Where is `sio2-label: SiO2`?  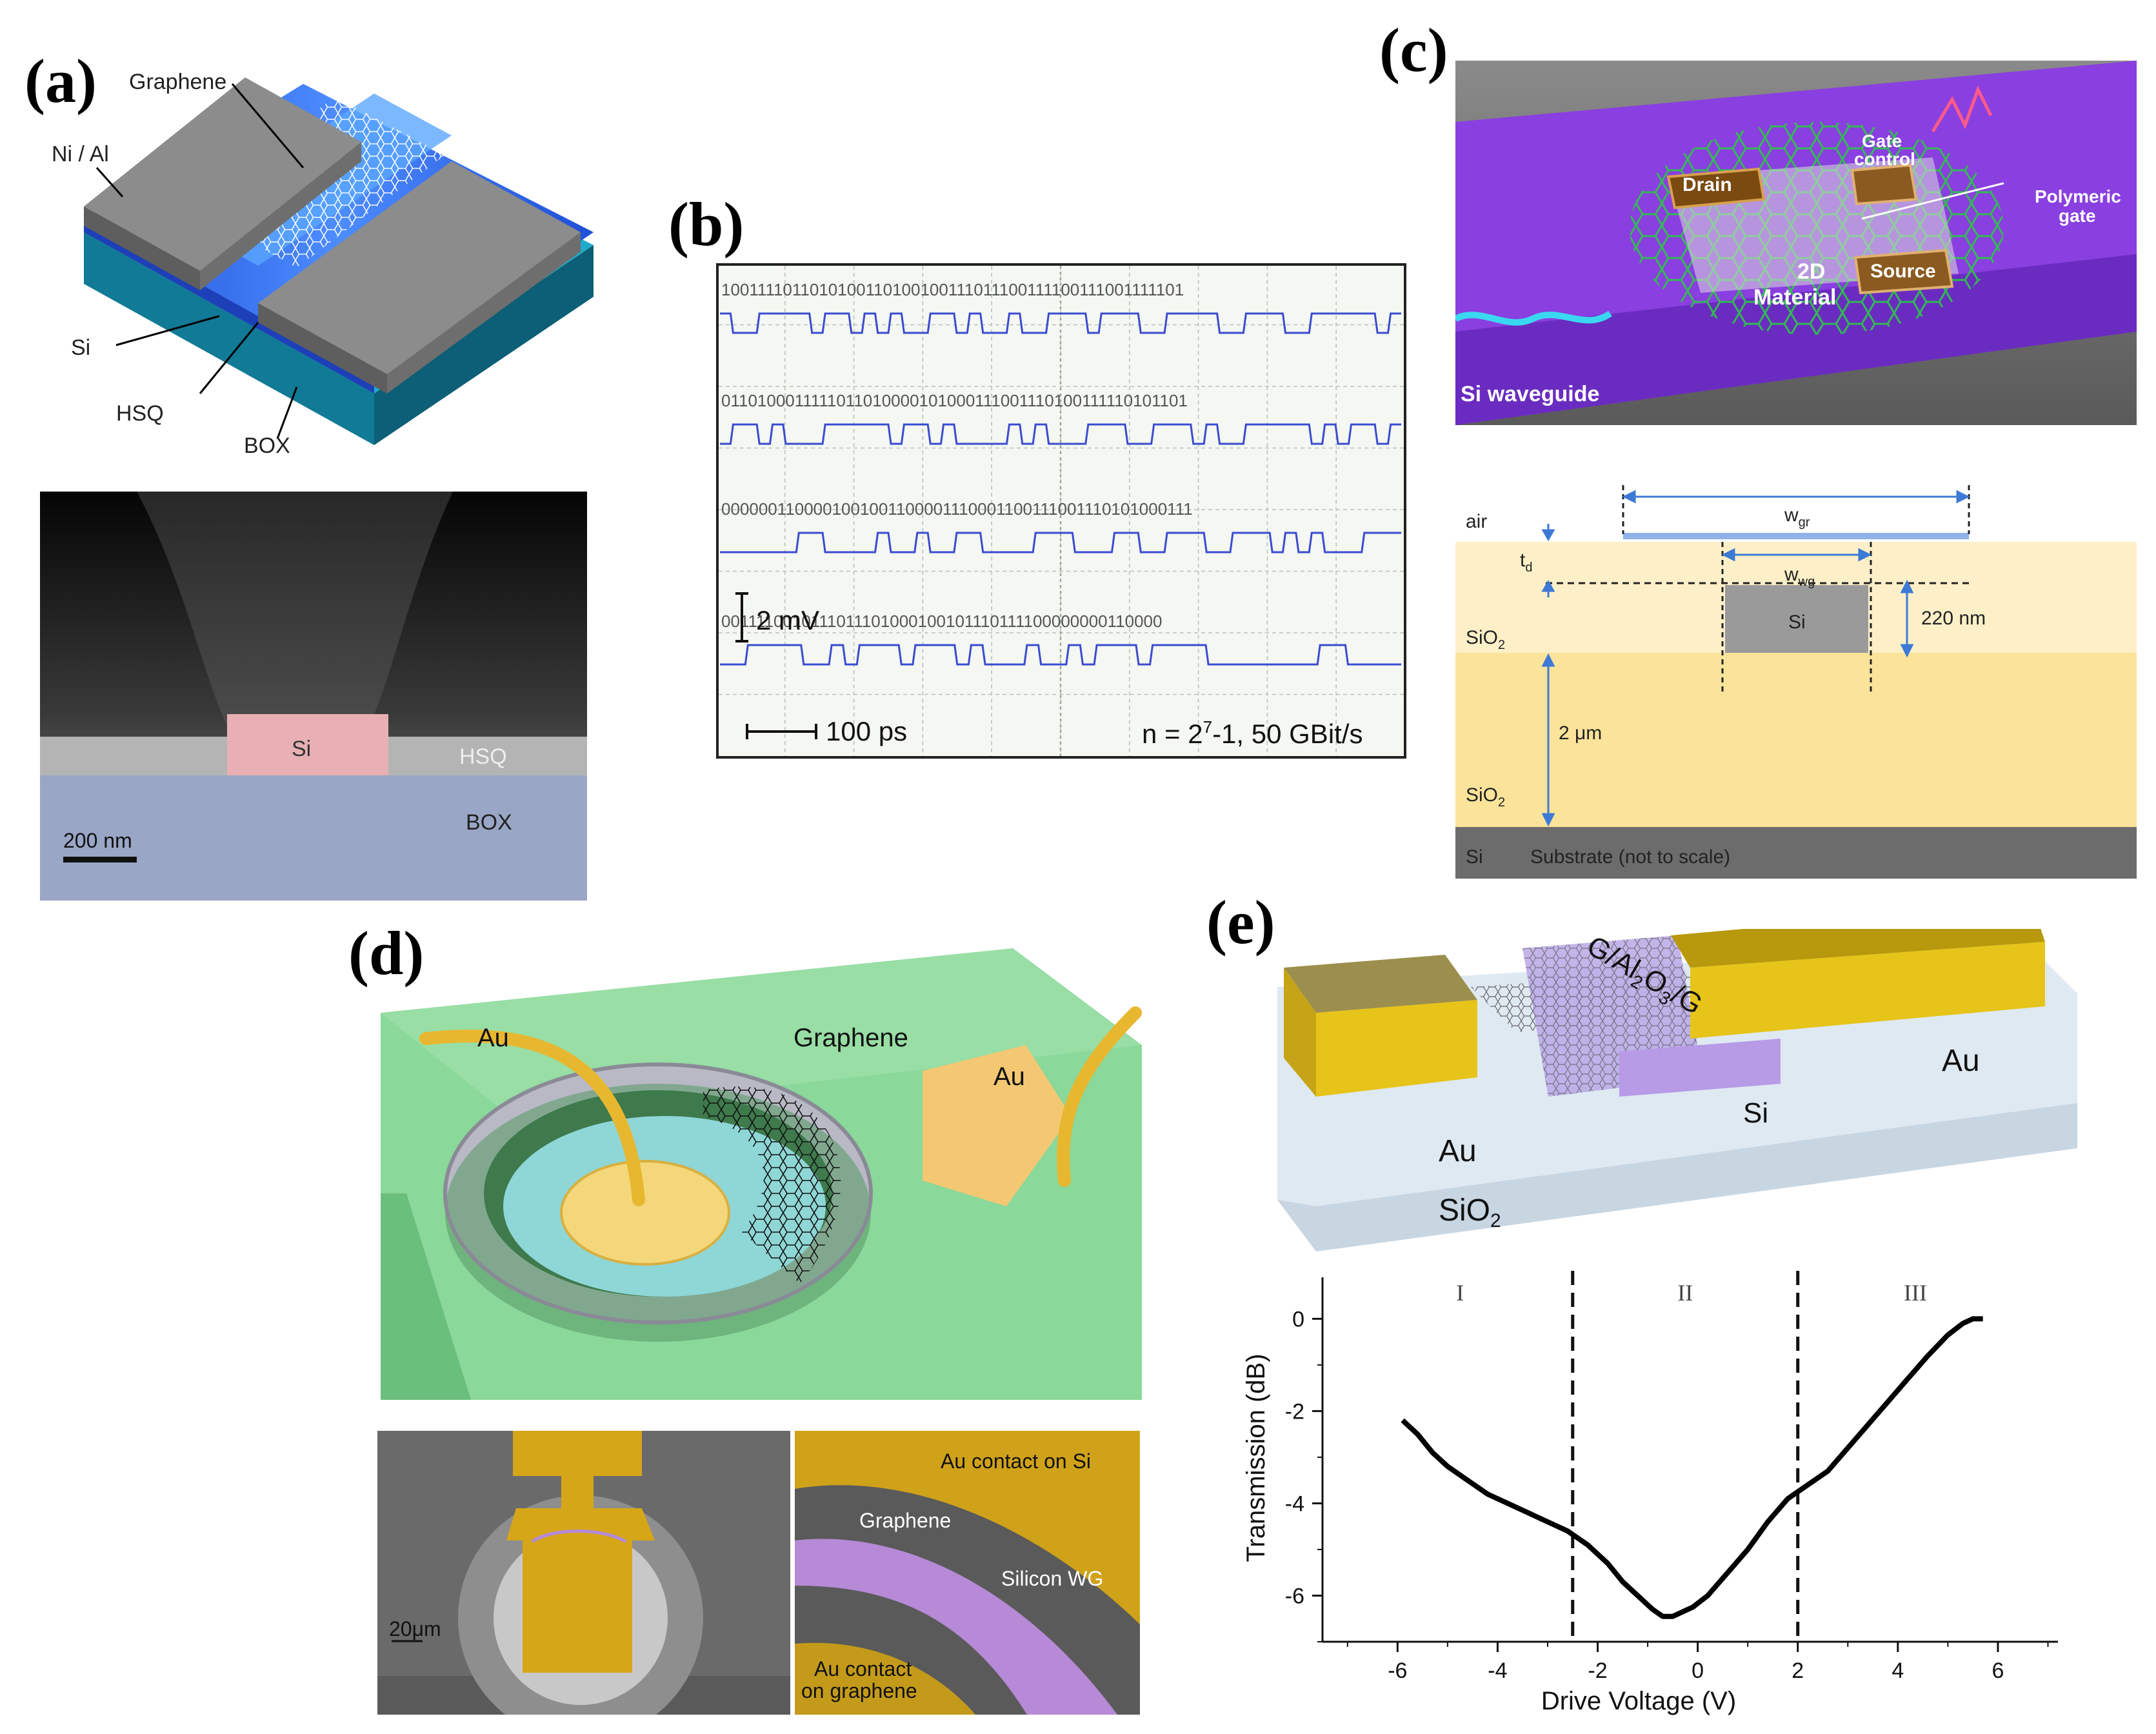
sio2-label: SiO2 is located at coordinates (1470, 1212).